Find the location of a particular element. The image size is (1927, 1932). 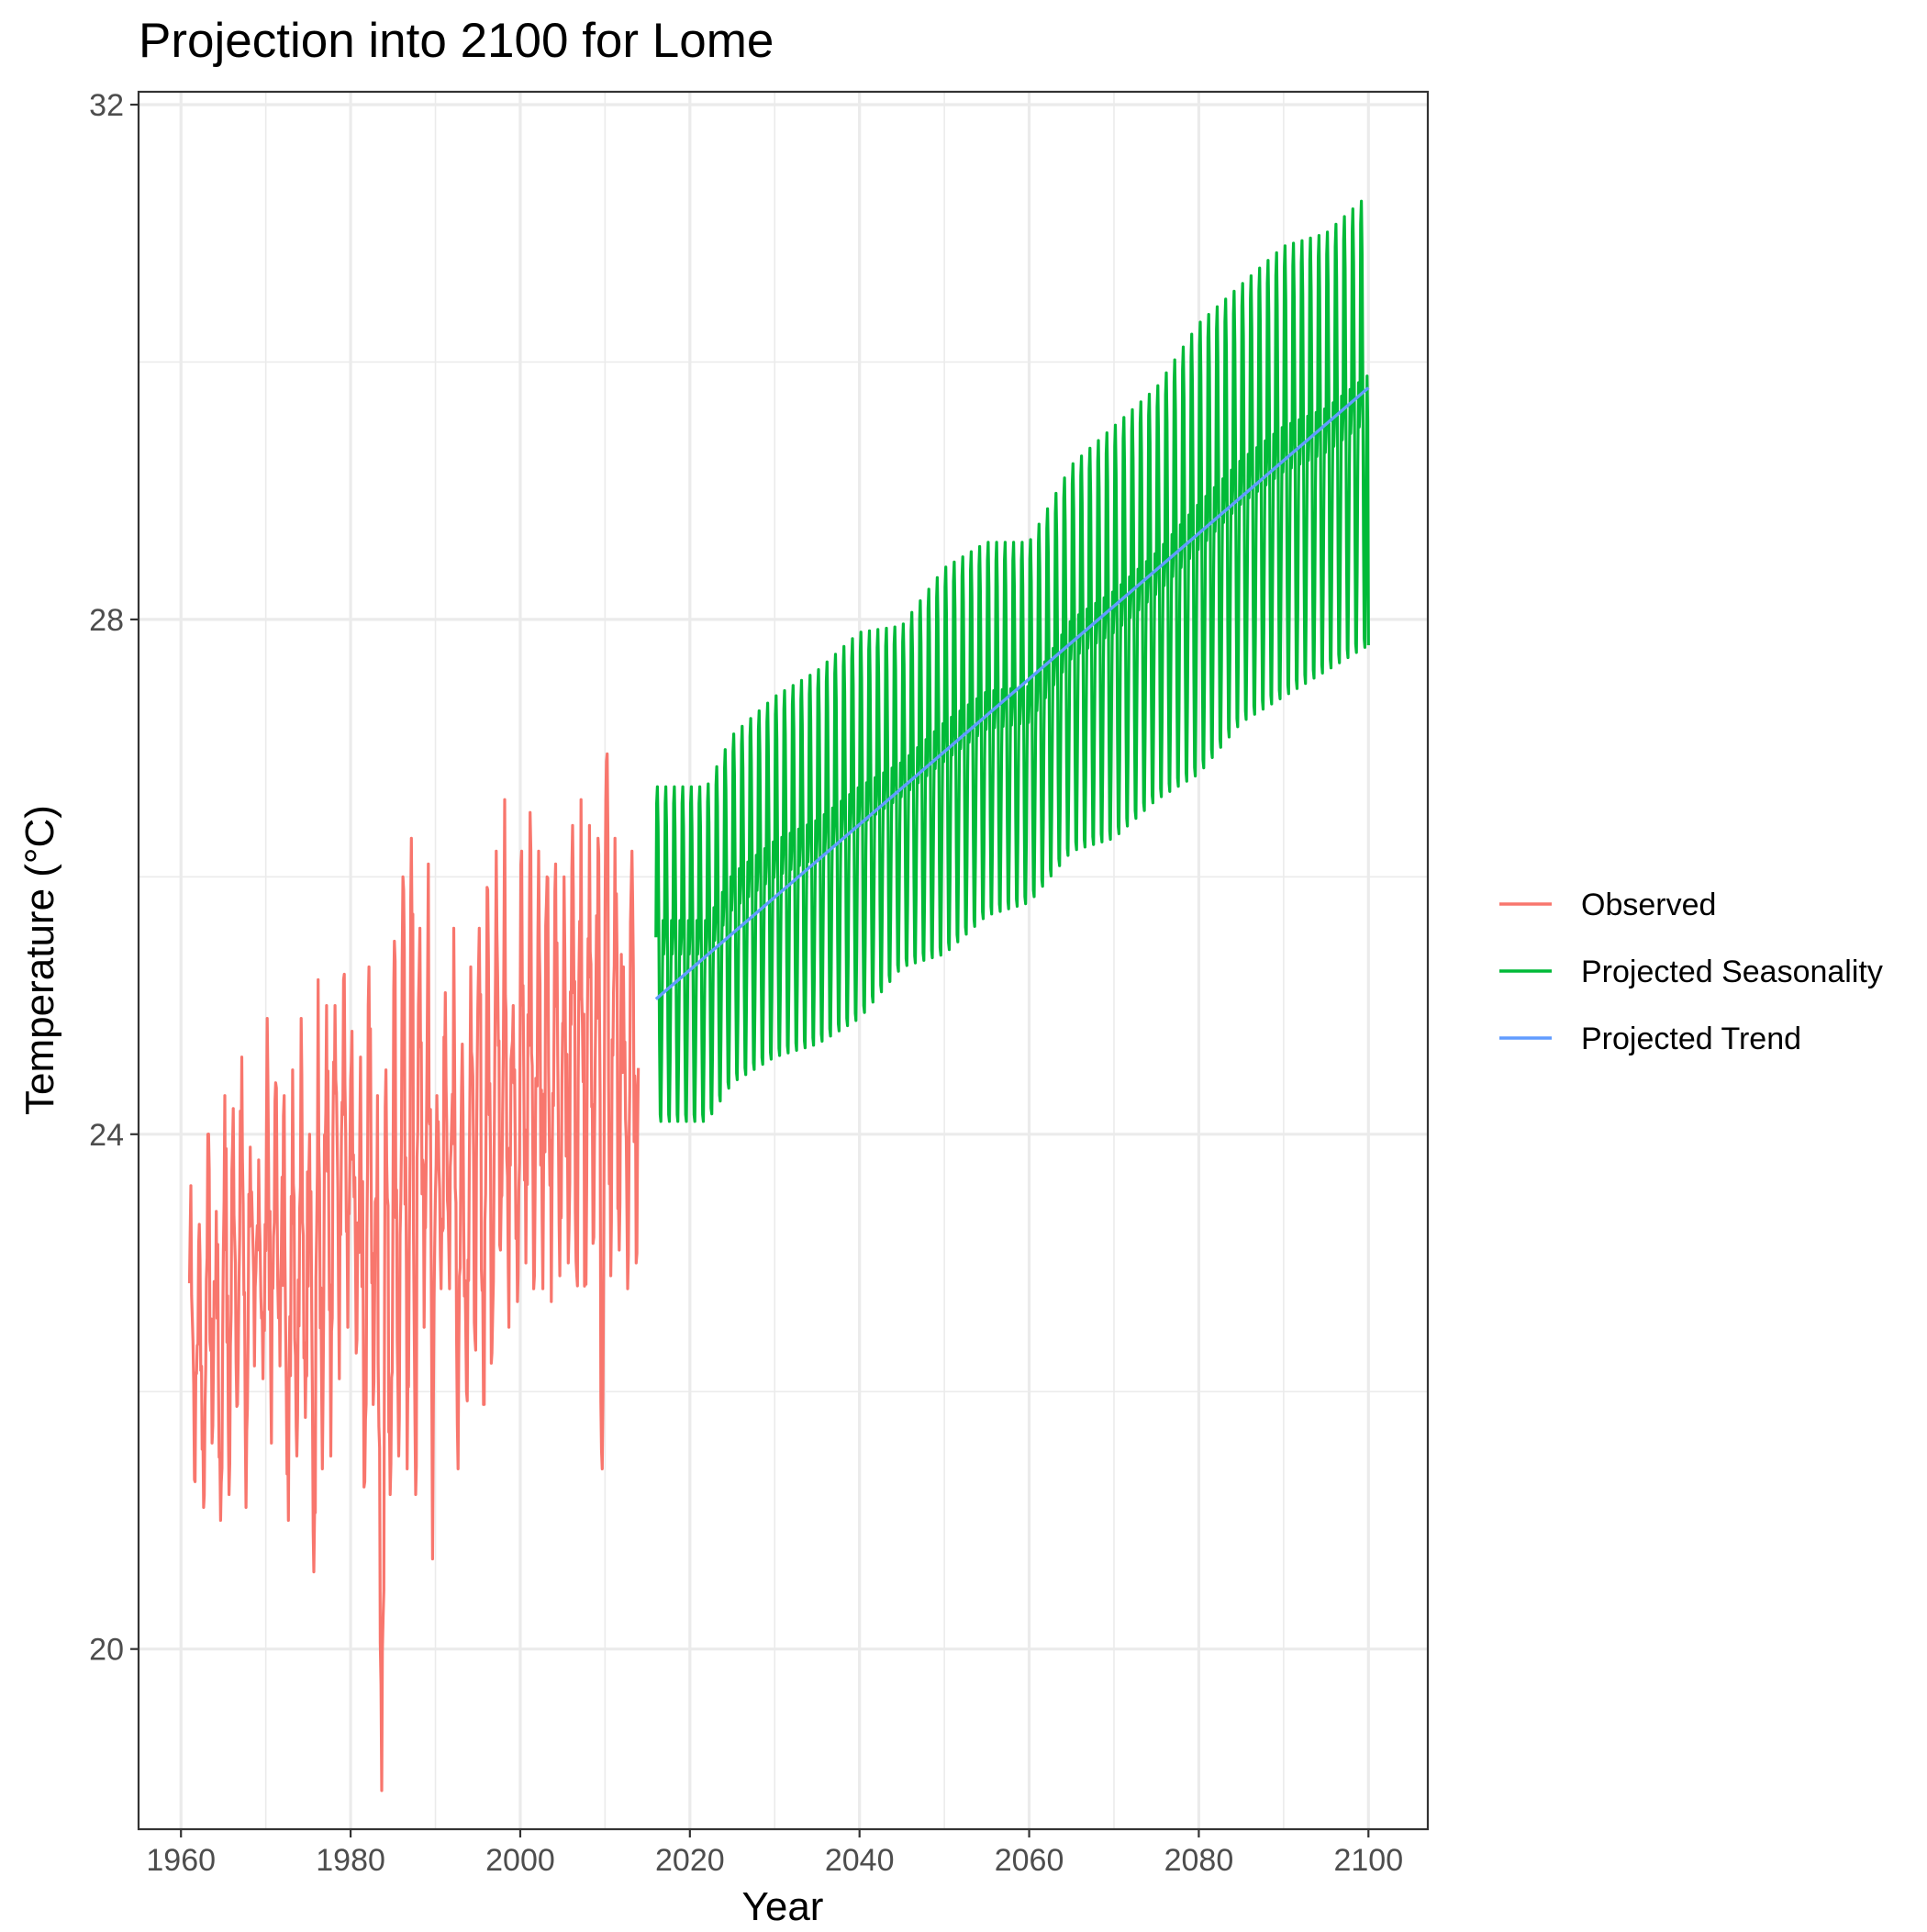

x-tick-label: 2080 is located at coordinates (1199, 1860).